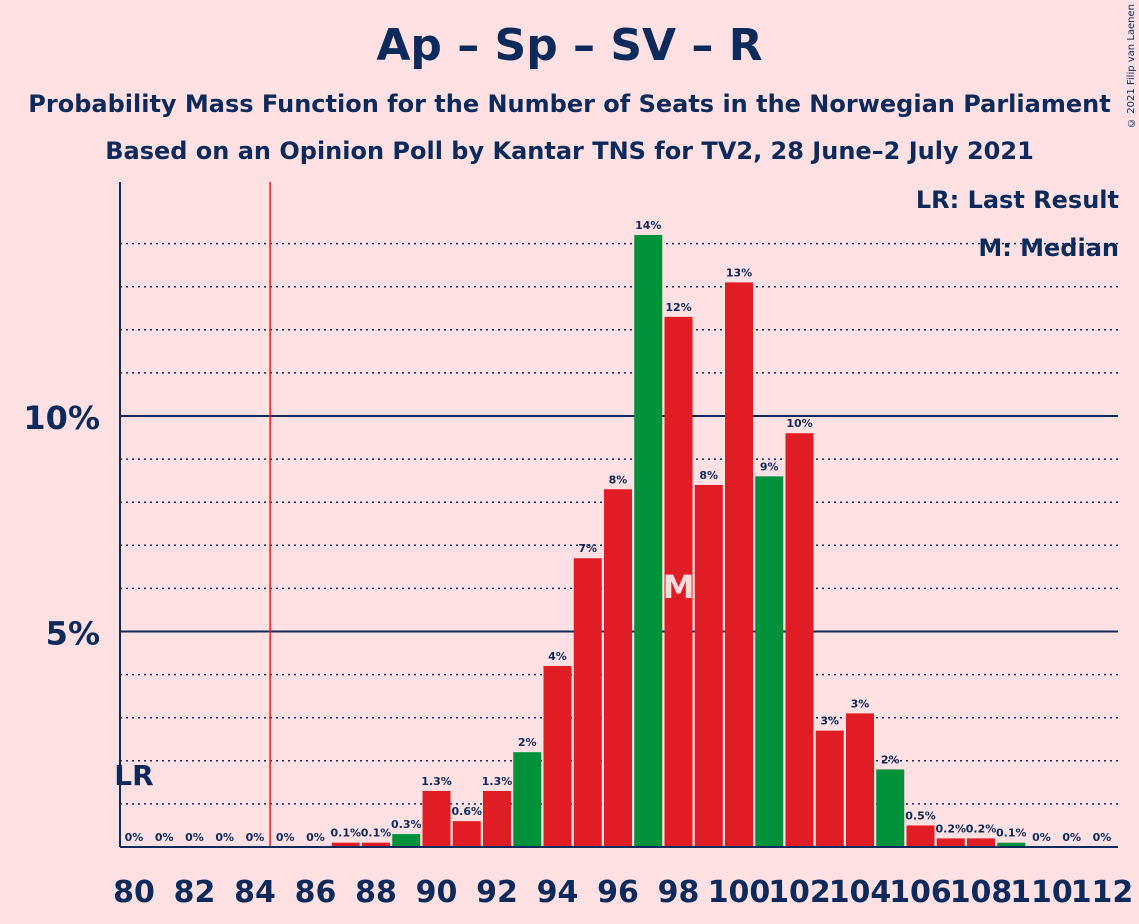 This screenshot has width=1139, height=924. Describe the element at coordinates (860, 892) in the screenshot. I see `x-tick-label: 104` at that location.